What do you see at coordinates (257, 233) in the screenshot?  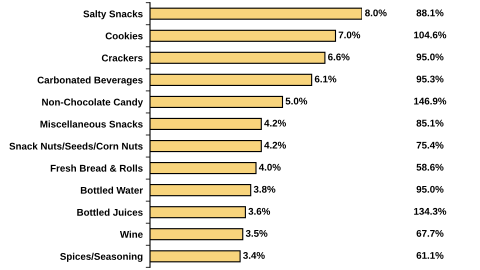 I see `data-label: 3.5%` at bounding box center [257, 233].